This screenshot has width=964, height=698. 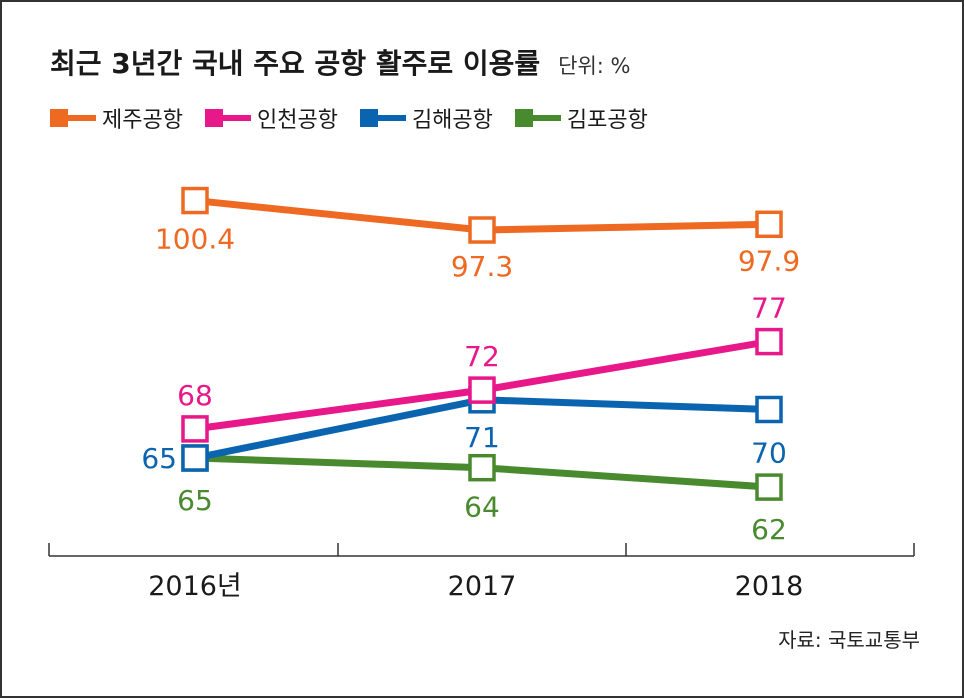 What do you see at coordinates (195, 500) in the screenshot?
I see `data-label-gimpo-0: 65` at bounding box center [195, 500].